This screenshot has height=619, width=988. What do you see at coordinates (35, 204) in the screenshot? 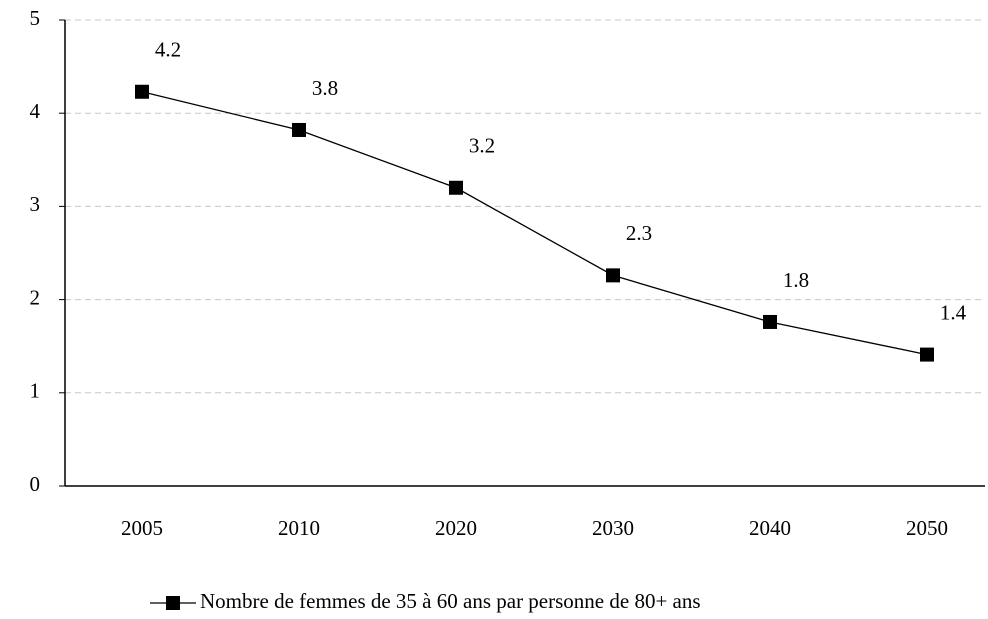
I see `y-tick-label: 3` at bounding box center [35, 204].